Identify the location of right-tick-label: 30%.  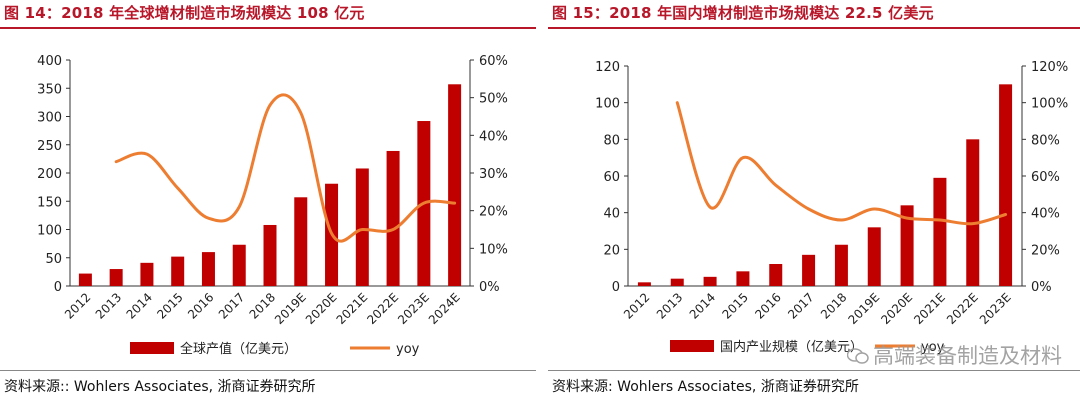
(493, 174).